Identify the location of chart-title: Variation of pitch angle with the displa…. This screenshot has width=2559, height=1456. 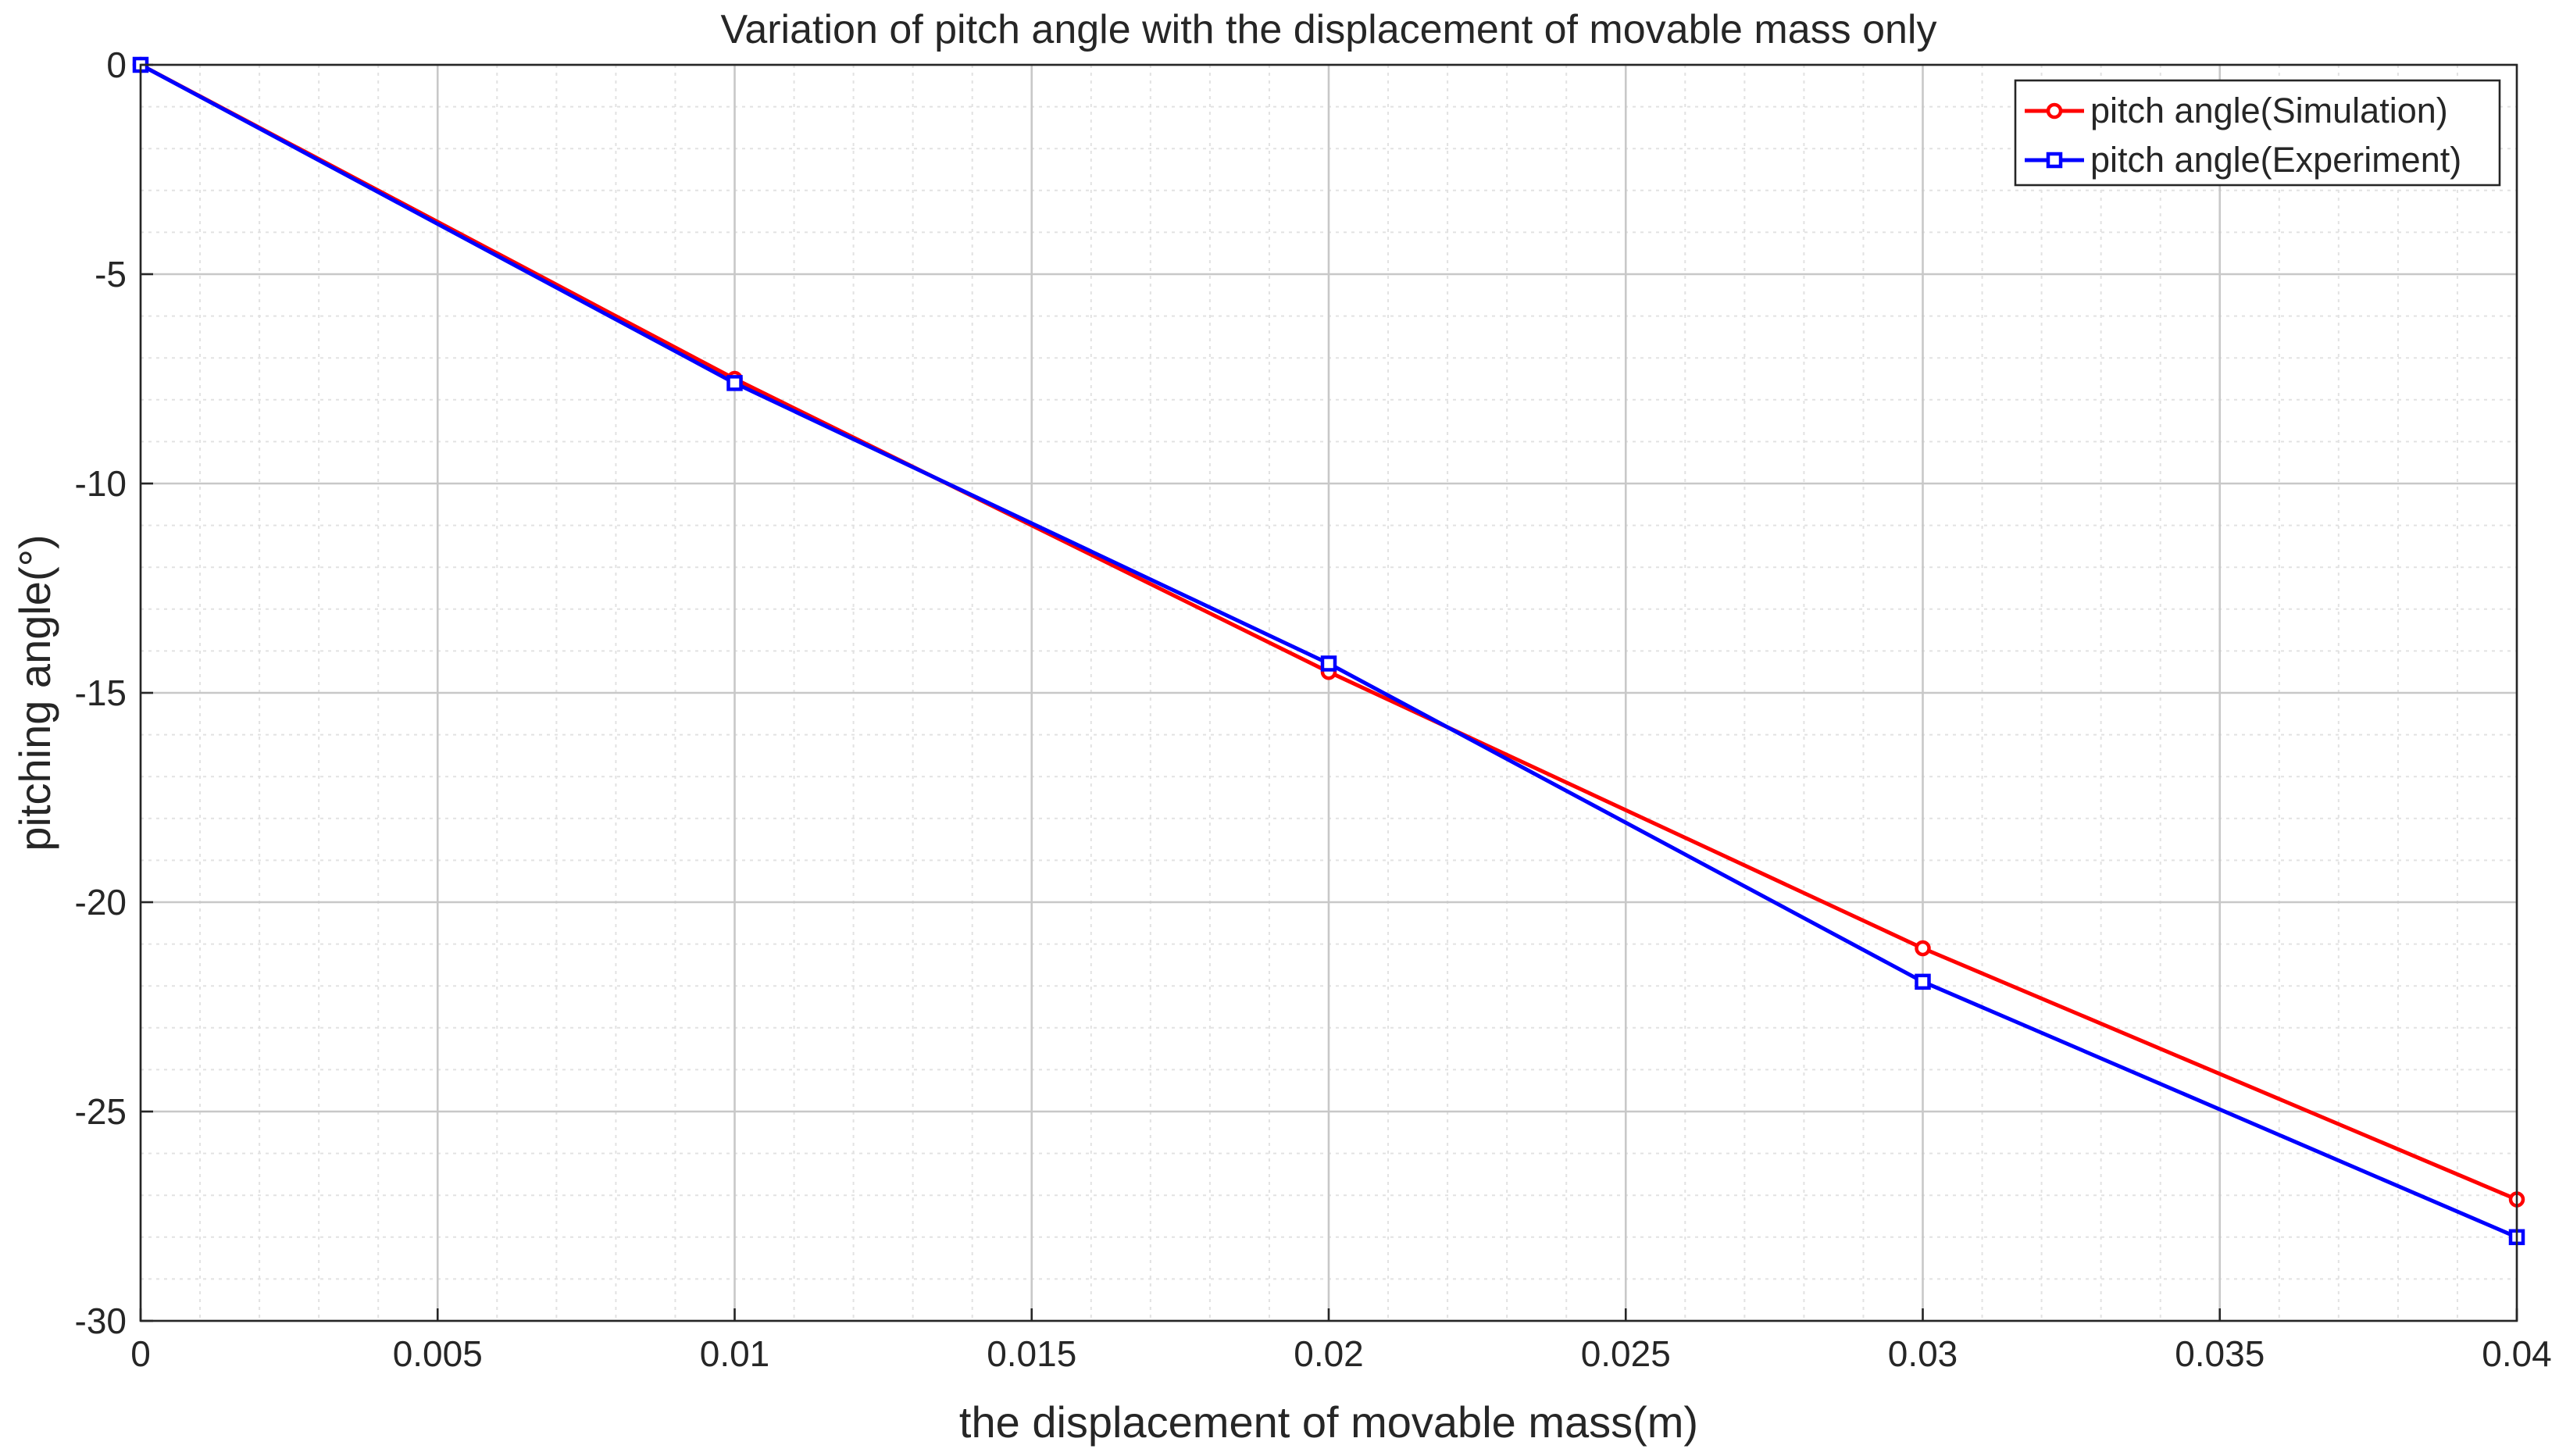
(1329, 29).